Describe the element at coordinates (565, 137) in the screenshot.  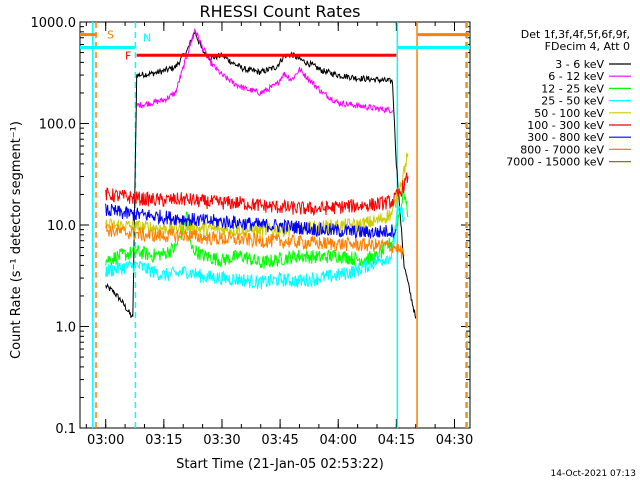
I see `legend-entry-label: 300 - 800 keV` at that location.